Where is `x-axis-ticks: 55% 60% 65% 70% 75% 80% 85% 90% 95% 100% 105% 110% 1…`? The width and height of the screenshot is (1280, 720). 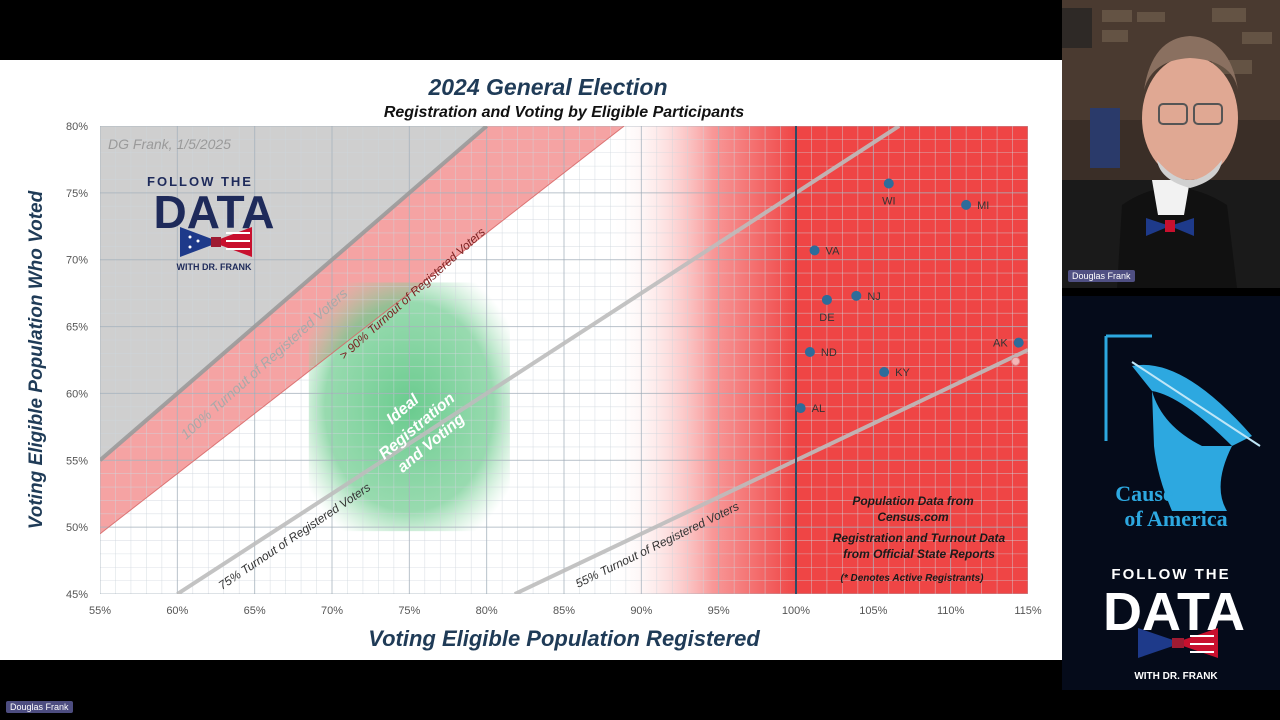 x-axis-ticks: 55% 60% 65% 70% 75% 80% 85% 90% 95% 100% 105% 110% 1… is located at coordinates (565, 611).